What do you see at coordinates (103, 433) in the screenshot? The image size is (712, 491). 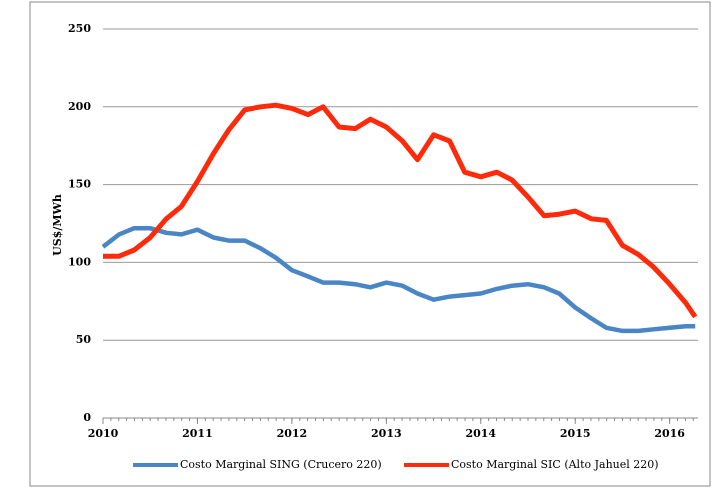 I see `x-tick-label: 2010` at bounding box center [103, 433].